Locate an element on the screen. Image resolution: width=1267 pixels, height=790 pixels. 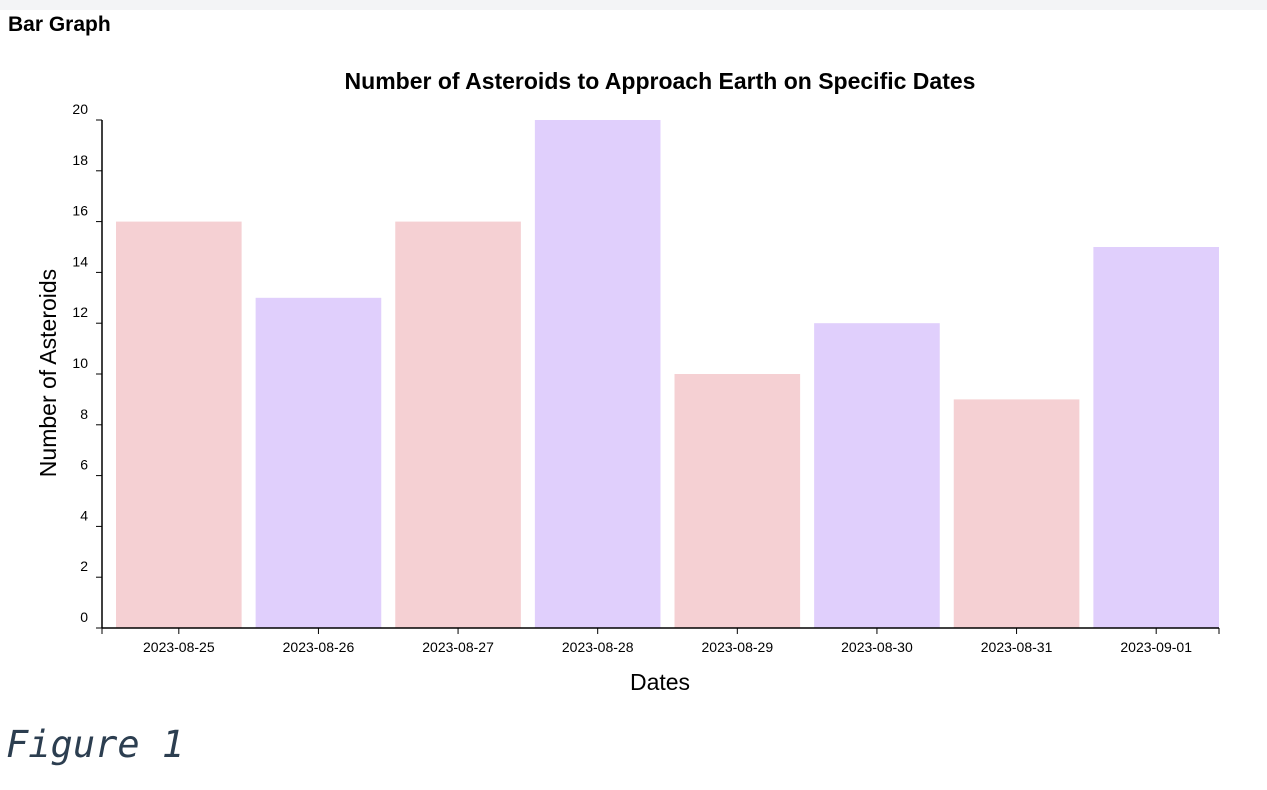
x-tick-label: 2023-08-29 is located at coordinates (738, 647).